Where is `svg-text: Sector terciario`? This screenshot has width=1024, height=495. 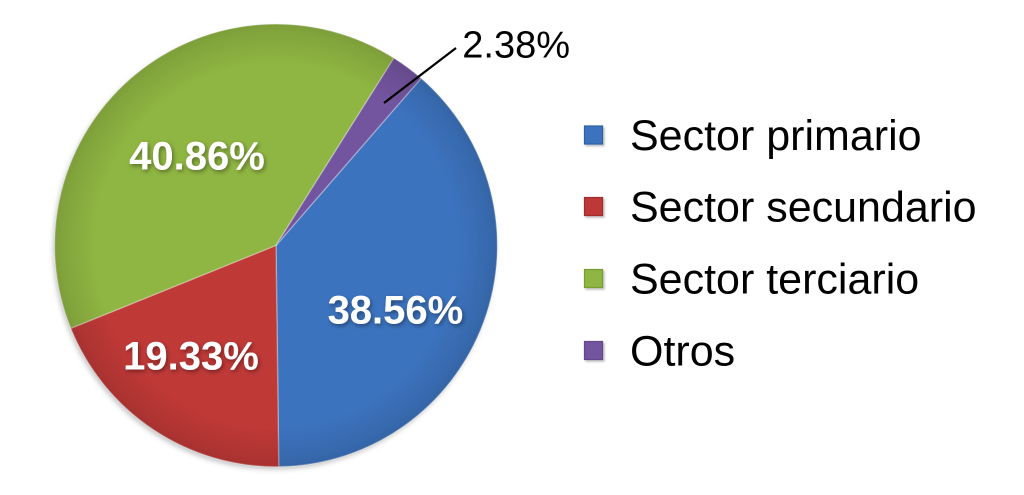
svg-text: Sector terciario is located at coordinates (774, 279).